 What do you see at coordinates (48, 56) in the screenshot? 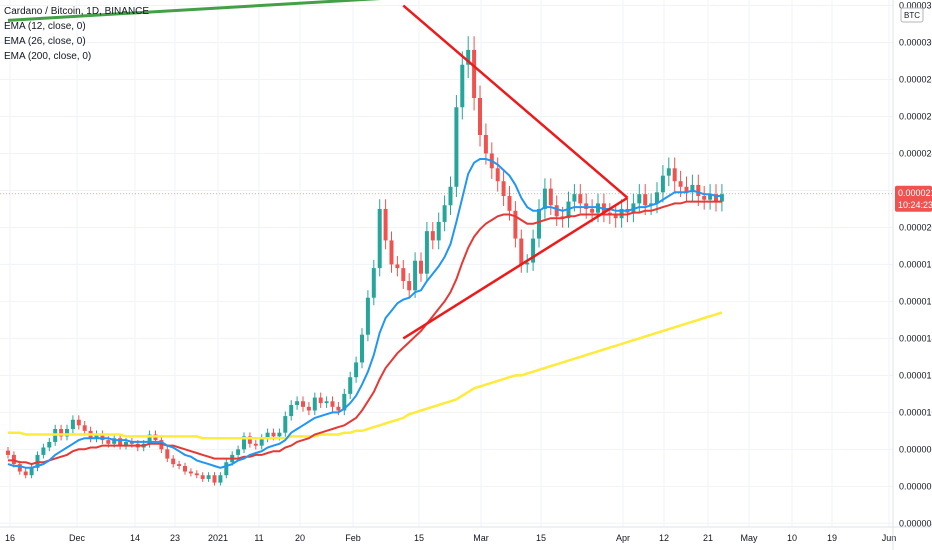
I see `legend-ema200: EMA (200, close, 0)` at bounding box center [48, 56].